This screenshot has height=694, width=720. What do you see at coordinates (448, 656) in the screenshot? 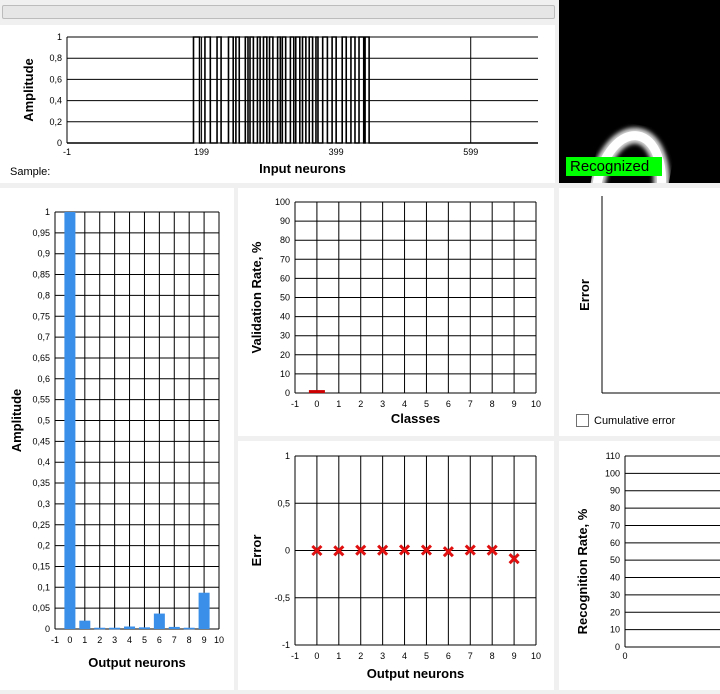
I see `x-tick-label: 6` at bounding box center [448, 656].